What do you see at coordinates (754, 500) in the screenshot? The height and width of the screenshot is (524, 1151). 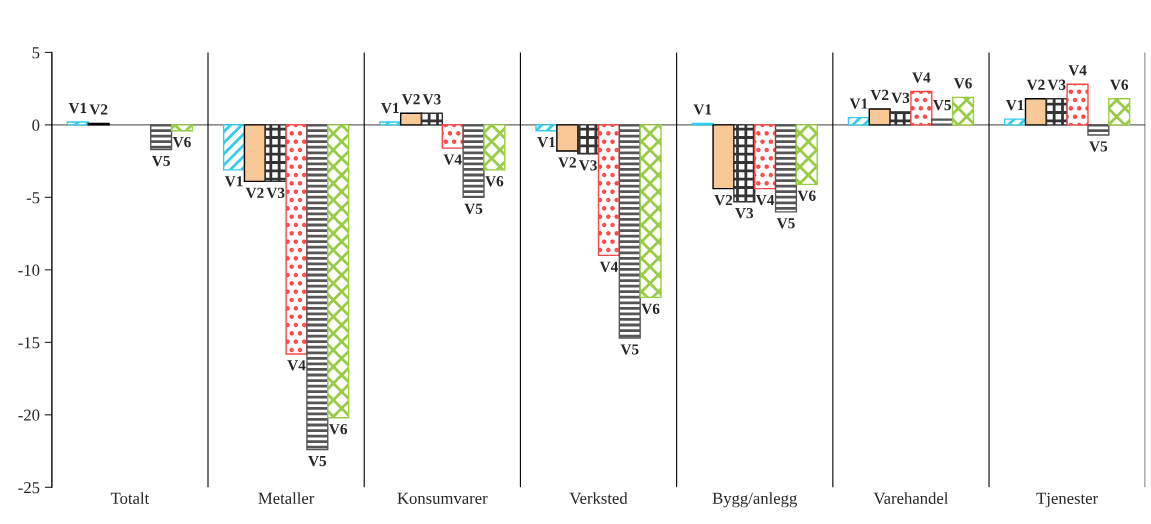 I see `x-tick-label: Bygg/anlegg` at bounding box center [754, 500].